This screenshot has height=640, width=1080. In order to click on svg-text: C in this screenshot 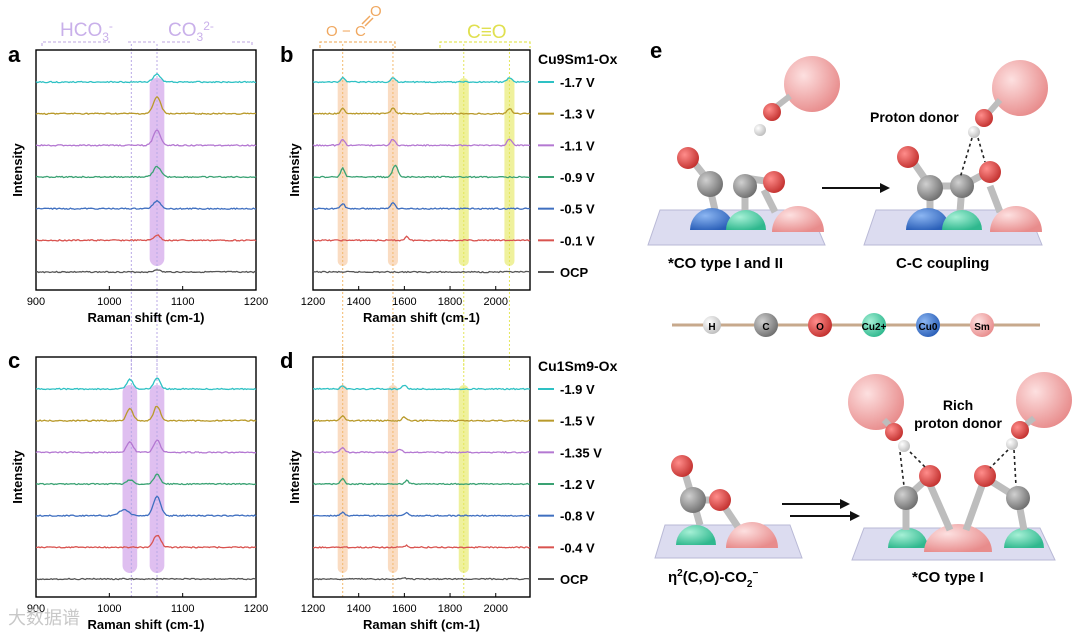, I will do `click(360, 31)`.